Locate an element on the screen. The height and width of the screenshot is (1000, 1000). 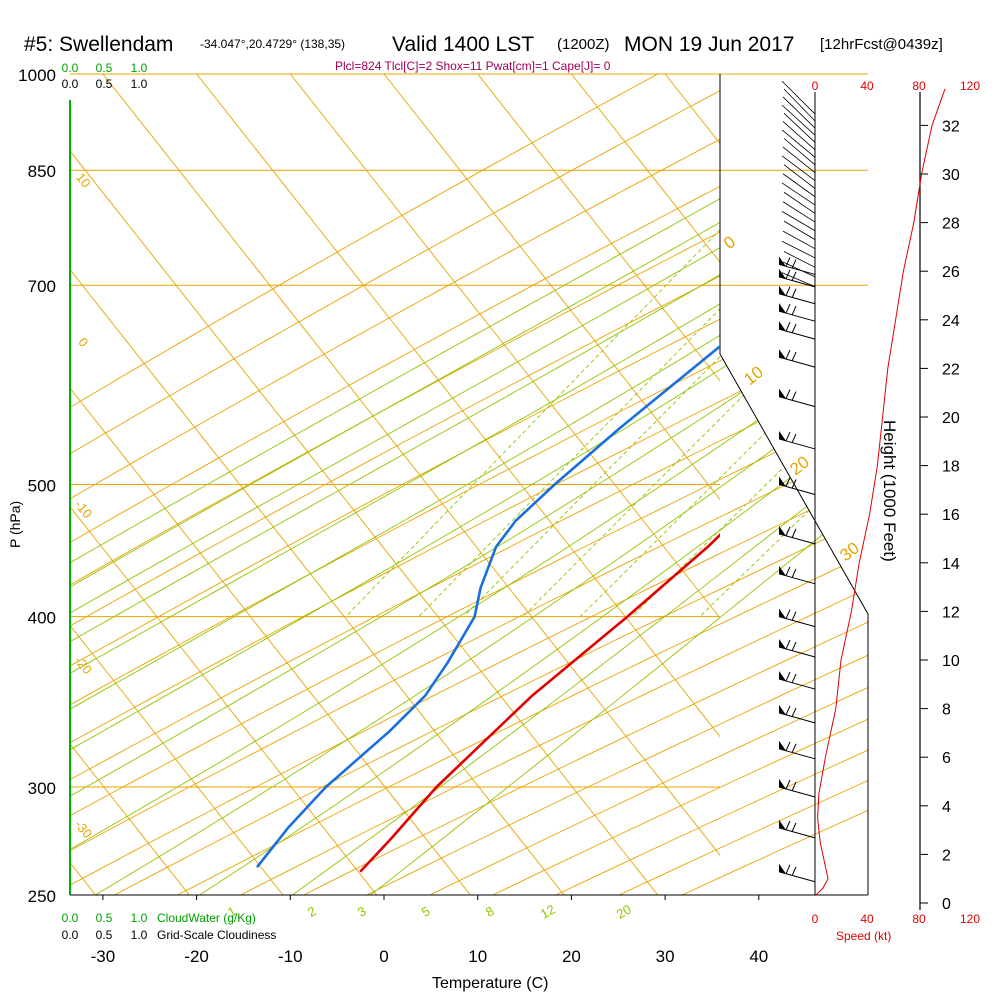
wind-speed-profile is located at coordinates (880, 492).